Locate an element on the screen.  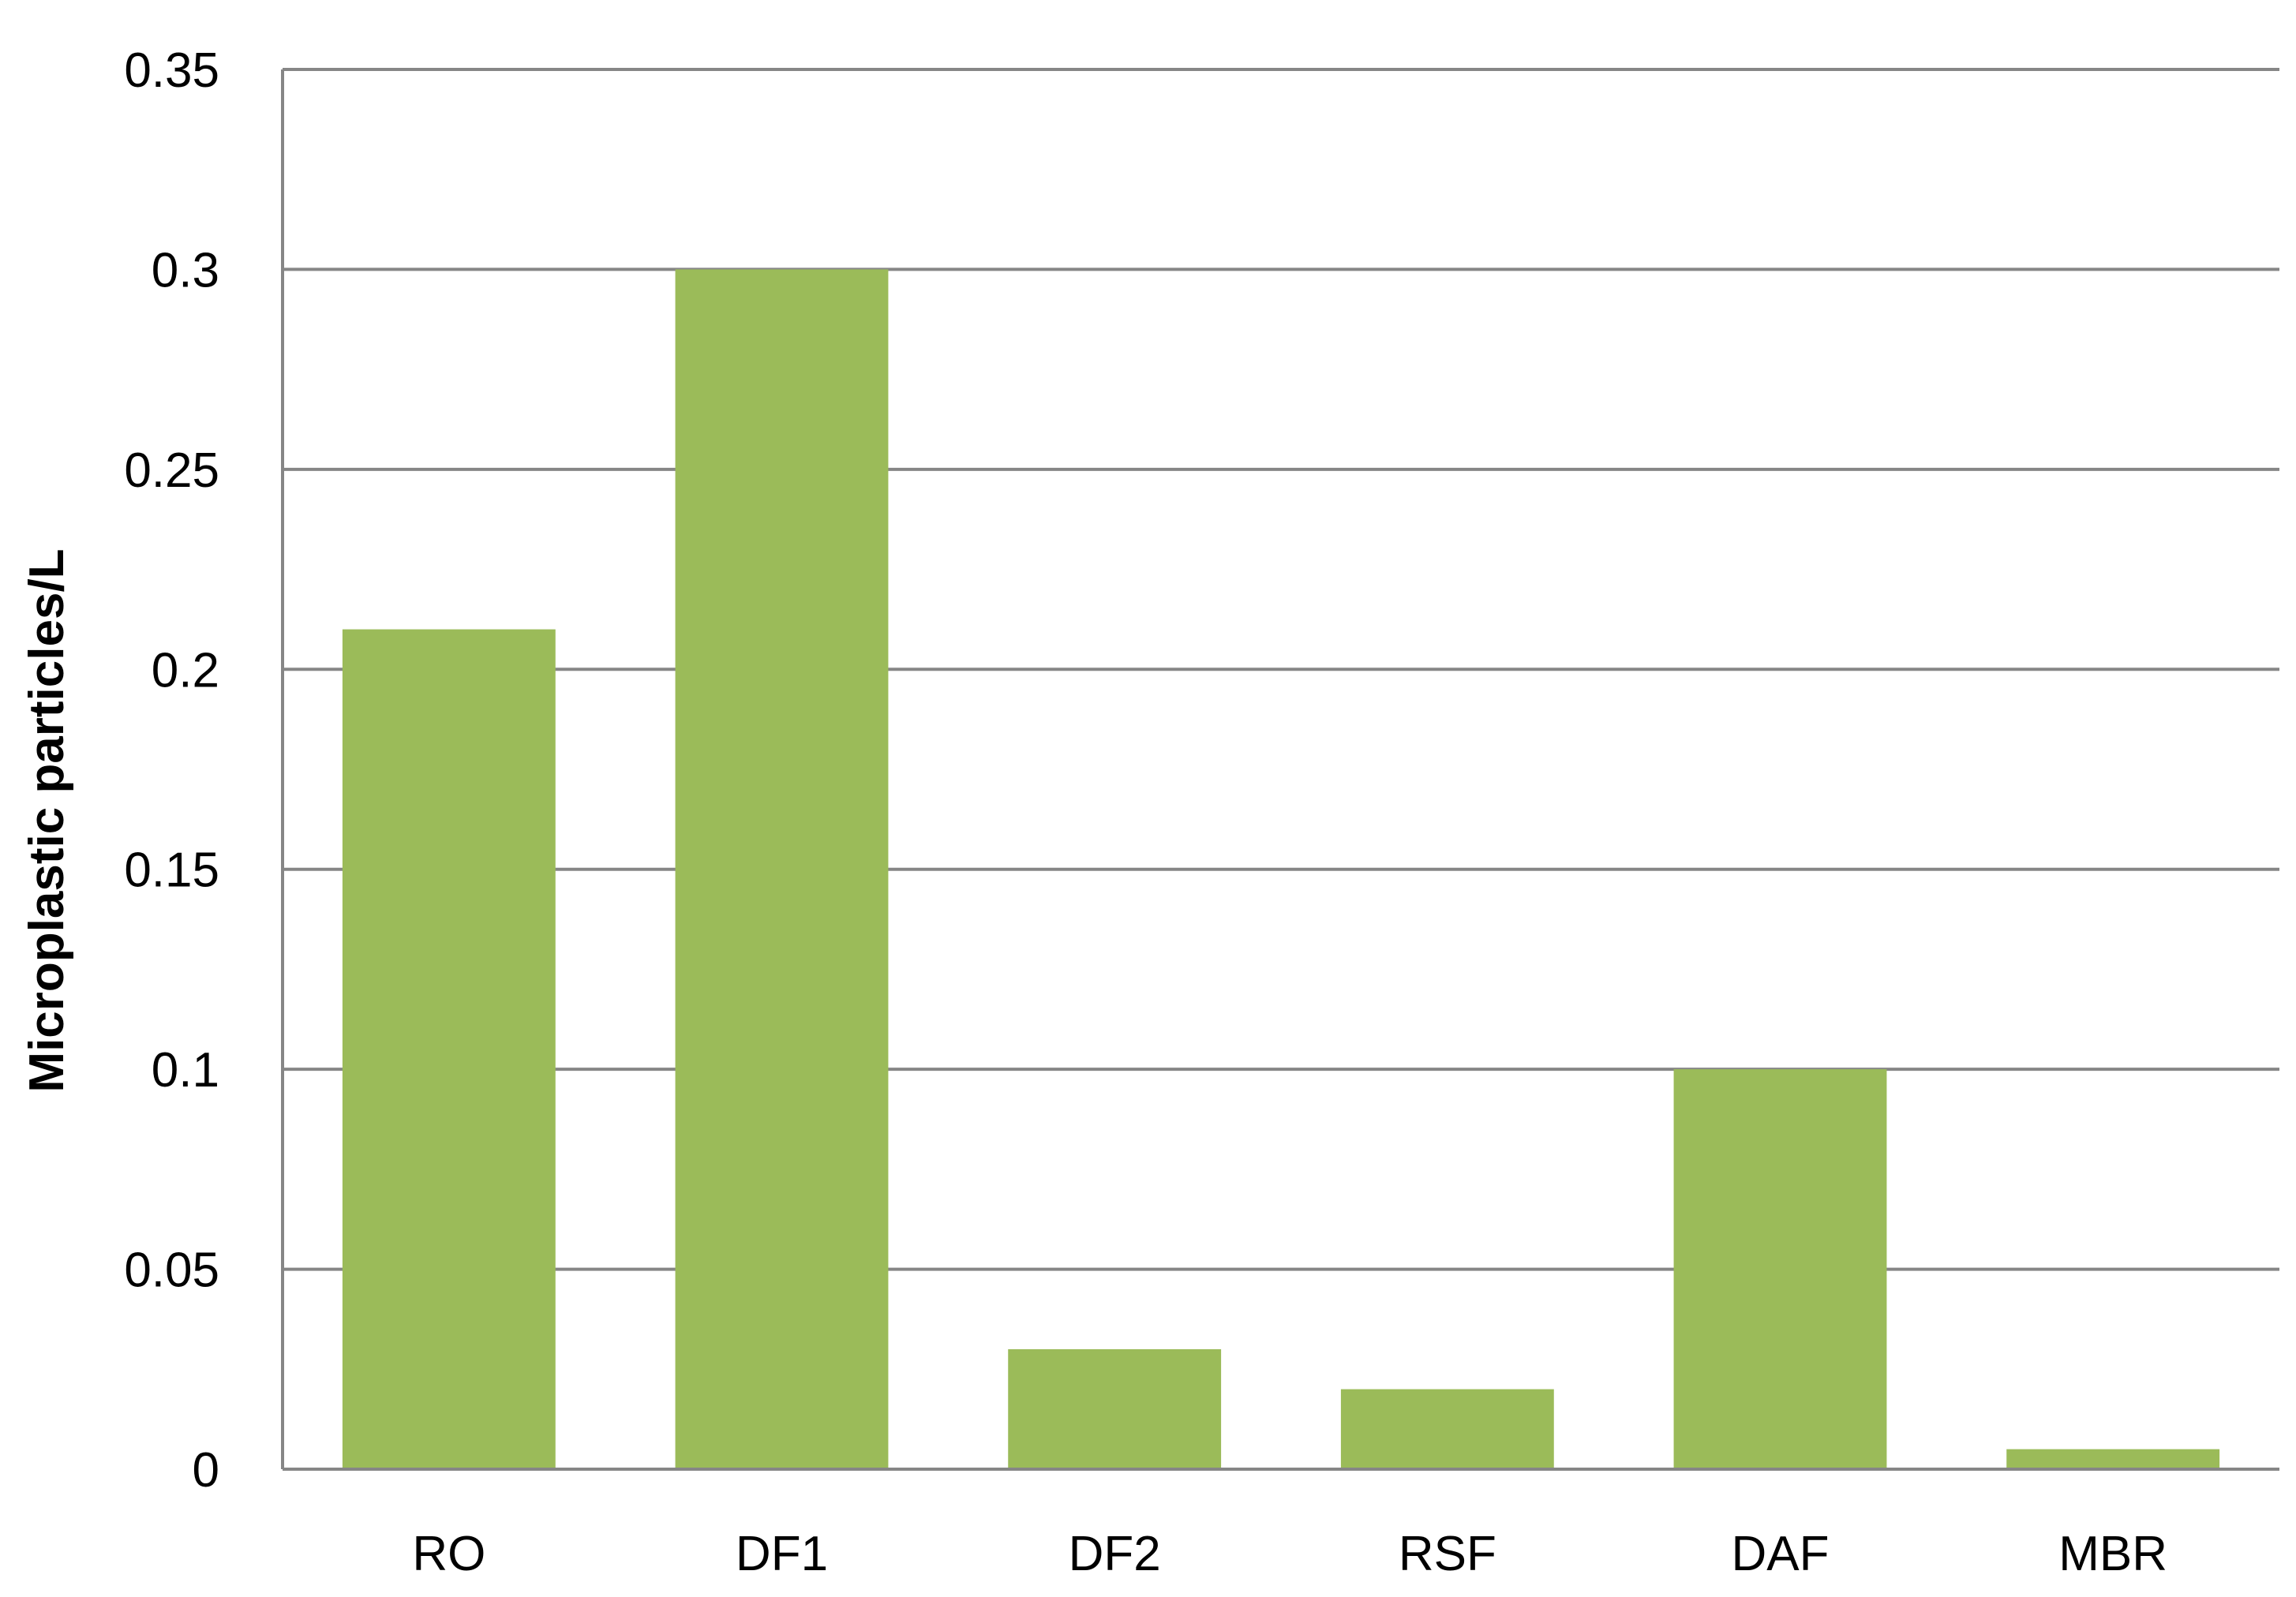
bar-mbr is located at coordinates (2113, 1459).